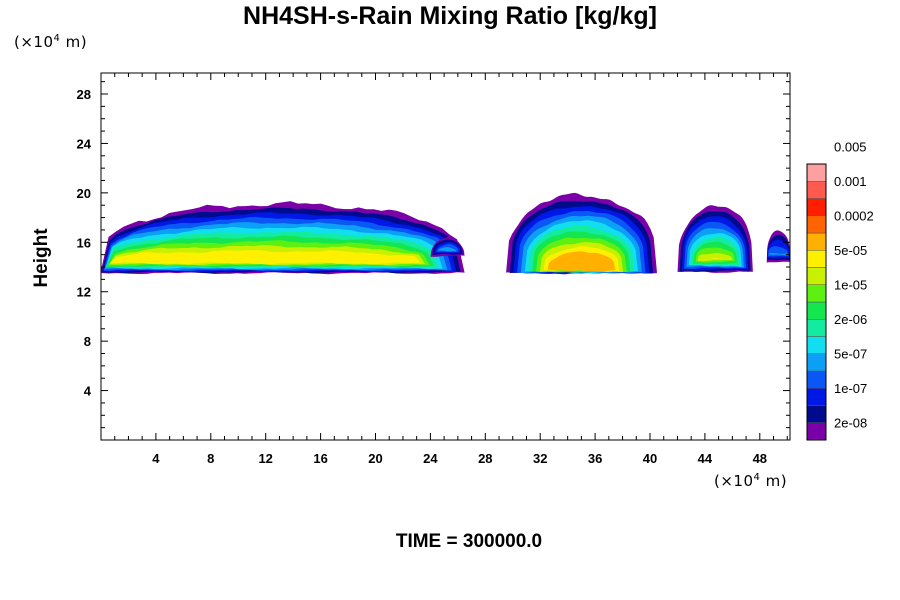  I want to click on x-tick-label: 24, so click(430, 458).